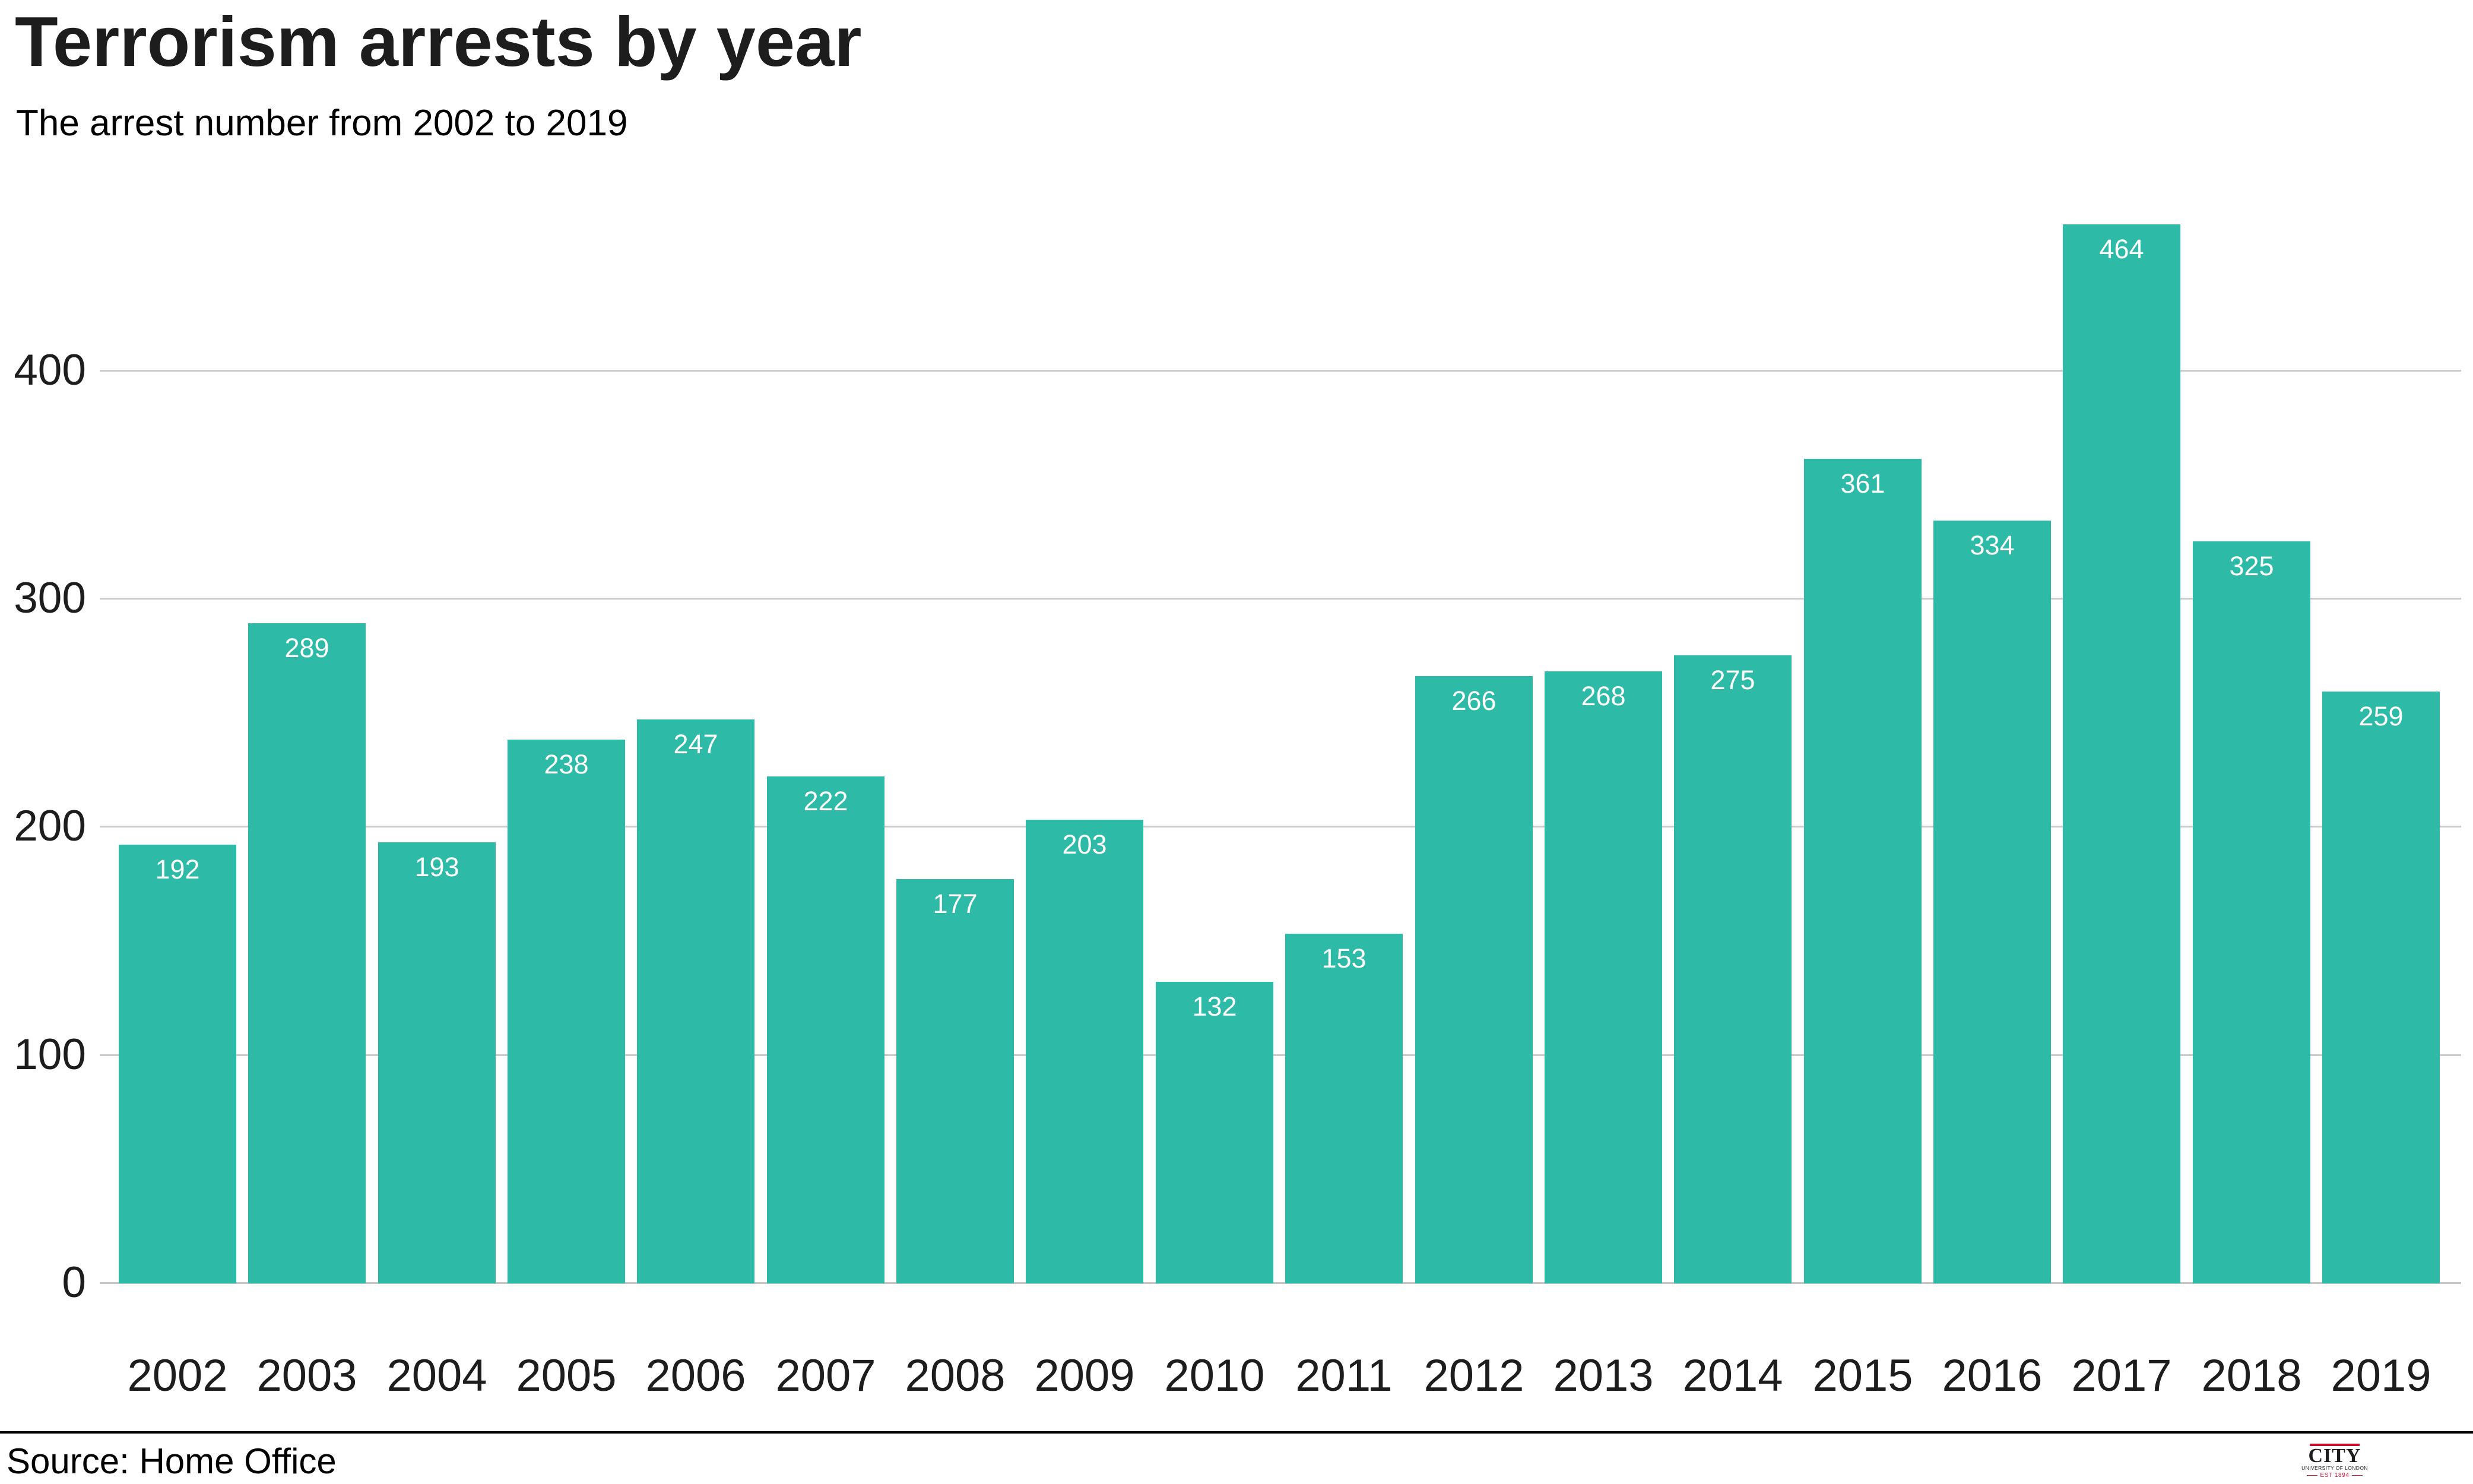 The image size is (2473, 1484). What do you see at coordinates (1992, 1375) in the screenshot?
I see `x-axis-tick-2016: 2016` at bounding box center [1992, 1375].